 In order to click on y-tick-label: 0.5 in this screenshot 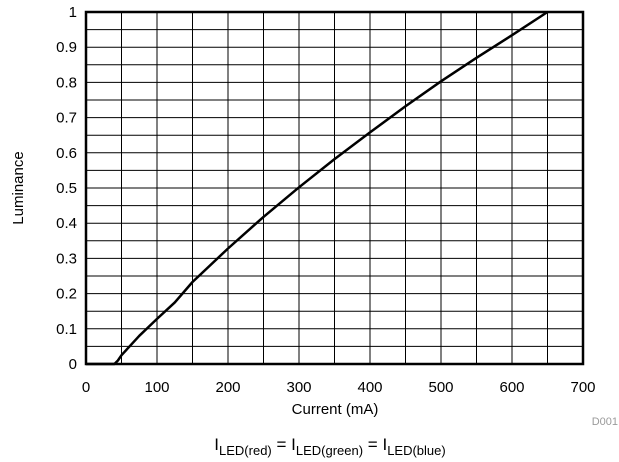, I will do `click(66, 188)`.